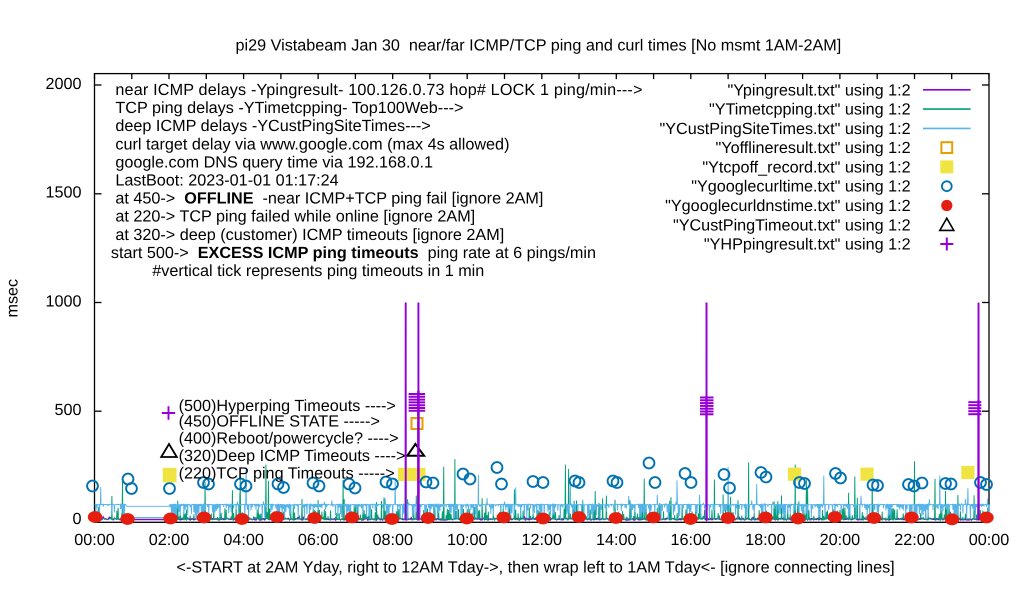  I want to click on svg-text: 0, so click(76, 519).